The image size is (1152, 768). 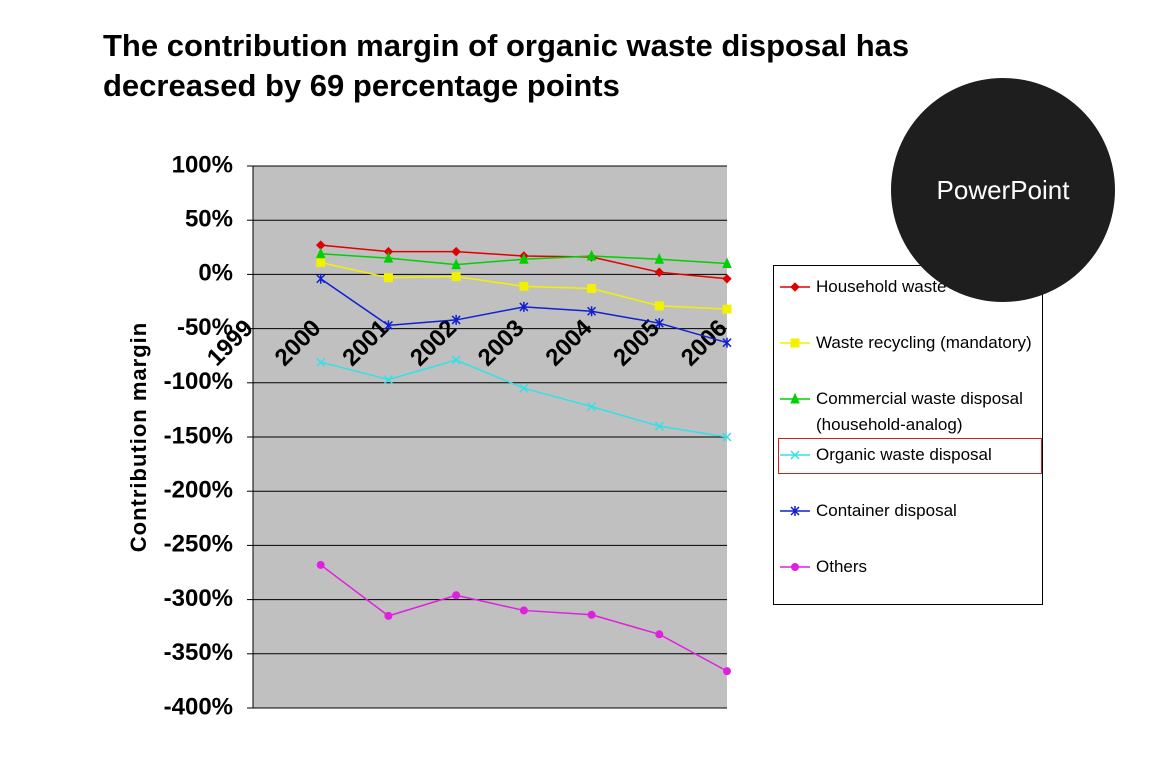 I want to click on legend-item: Others, so click(x=911, y=567).